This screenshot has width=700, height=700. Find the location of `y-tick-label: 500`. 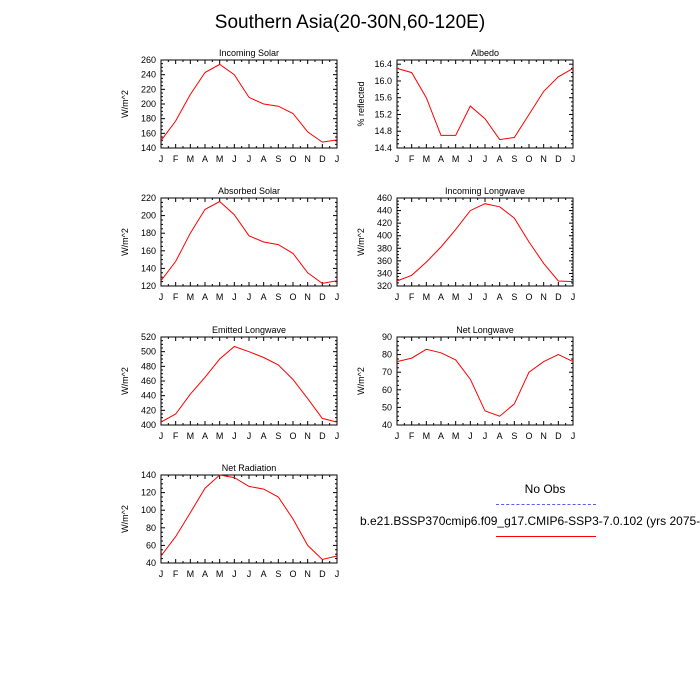

y-tick-label: 500 is located at coordinates (148, 352).